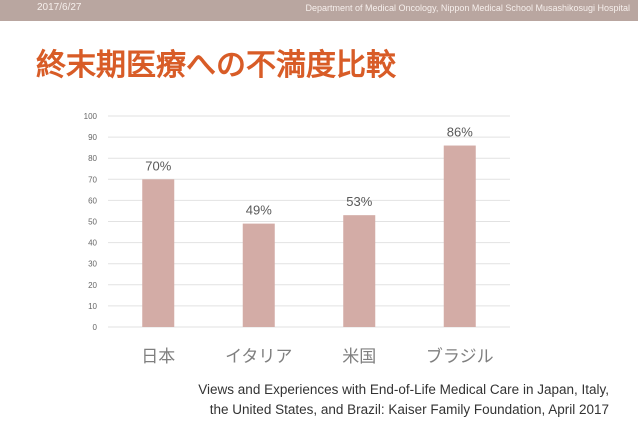 Image resolution: width=638 pixels, height=426 pixels. I want to click on data-label: 86%, so click(460, 132).